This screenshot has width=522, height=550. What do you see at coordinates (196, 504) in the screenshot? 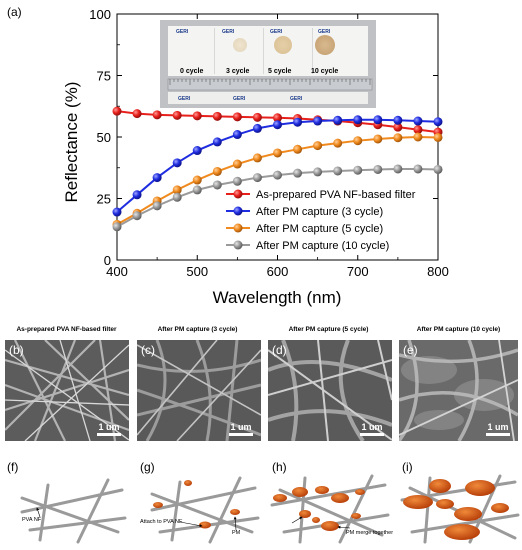
I see `schematic-g-pm-particles` at bounding box center [196, 504].